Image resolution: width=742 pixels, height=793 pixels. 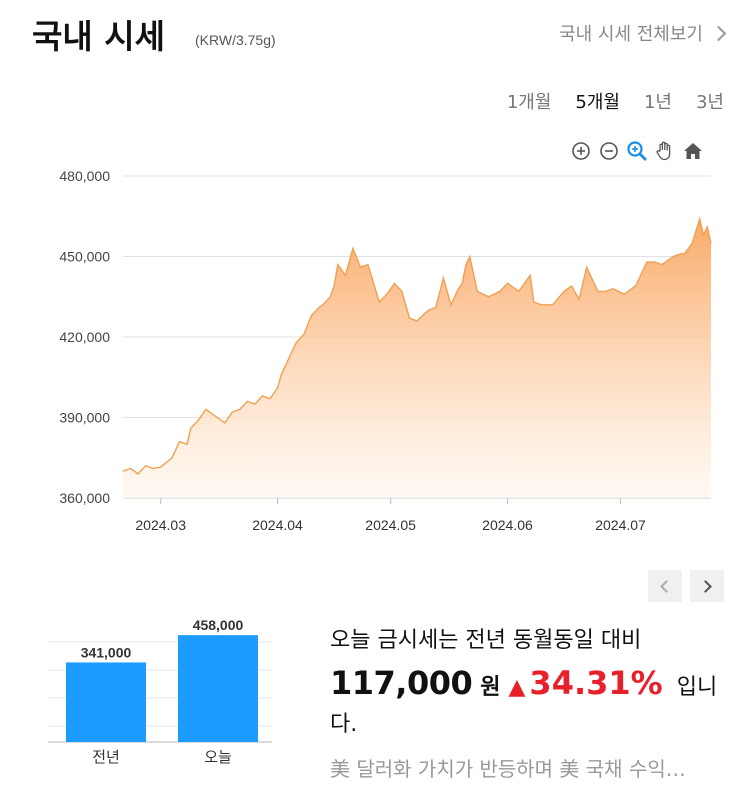 I want to click on summary-line: 오늘 금시세는 전년 동월동일 대비, so click(x=486, y=640).